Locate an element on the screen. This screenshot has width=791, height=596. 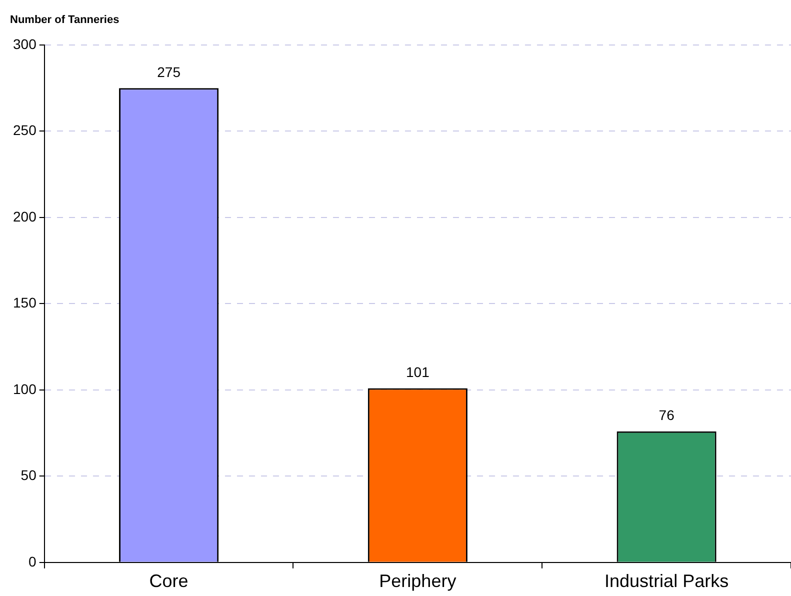
x-tick-label: Periphery is located at coordinates (417, 581).